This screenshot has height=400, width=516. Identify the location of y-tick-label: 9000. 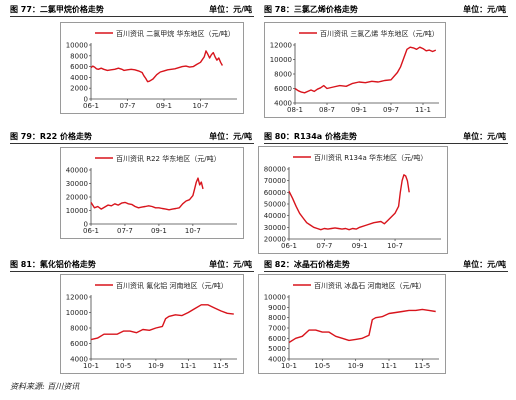
(277, 308).